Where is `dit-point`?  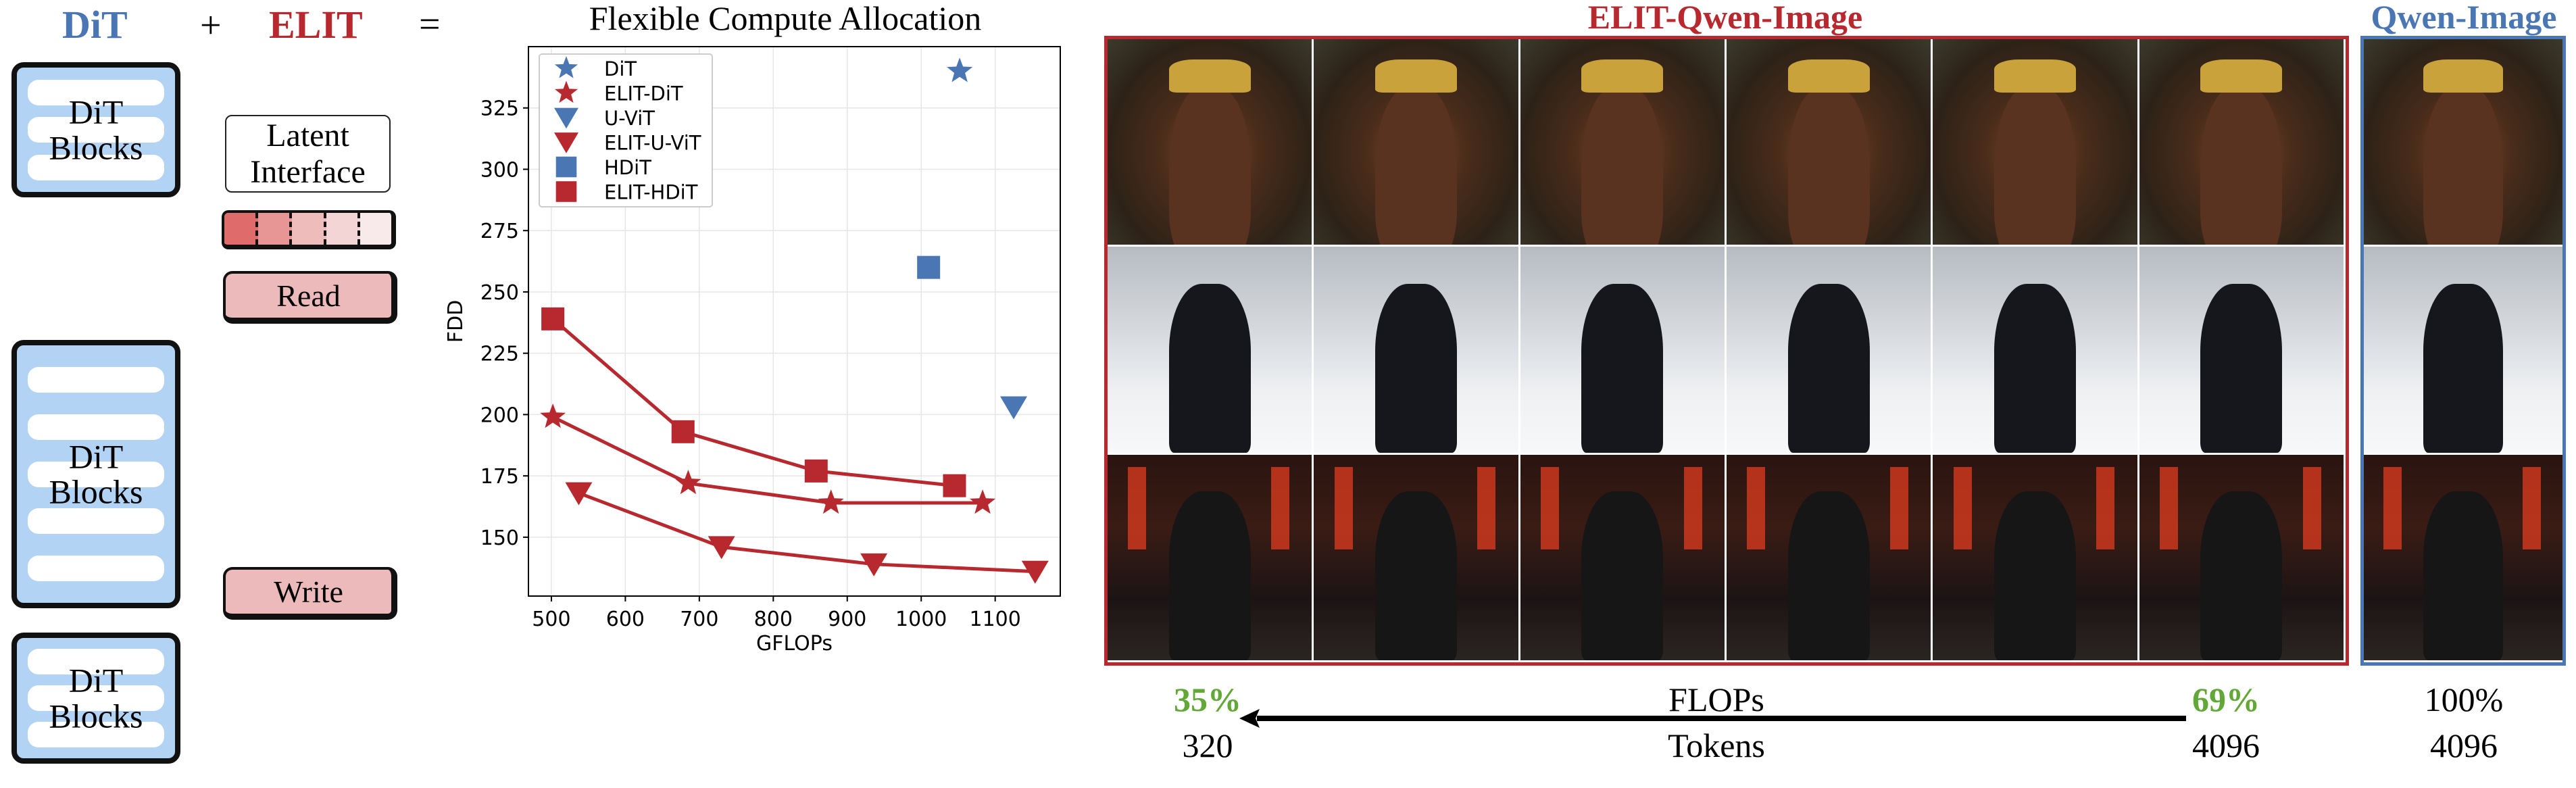 dit-point is located at coordinates (960, 69).